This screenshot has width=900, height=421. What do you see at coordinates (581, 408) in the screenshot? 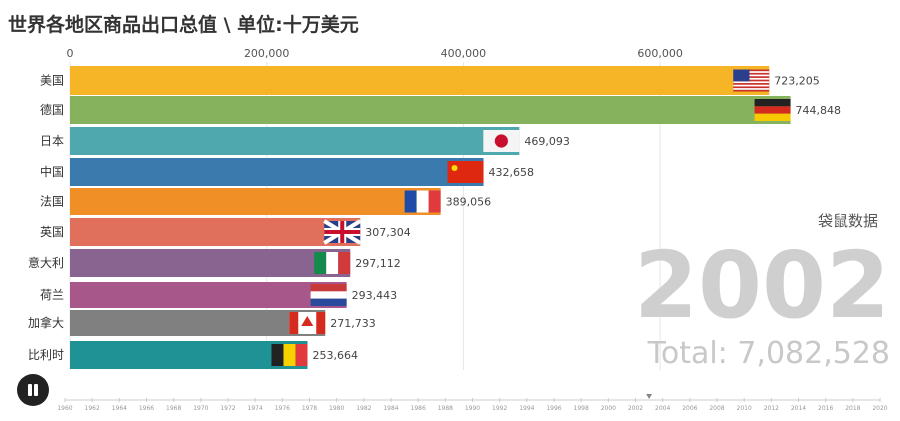
I see `timeline-year-label: 1998` at bounding box center [581, 408].